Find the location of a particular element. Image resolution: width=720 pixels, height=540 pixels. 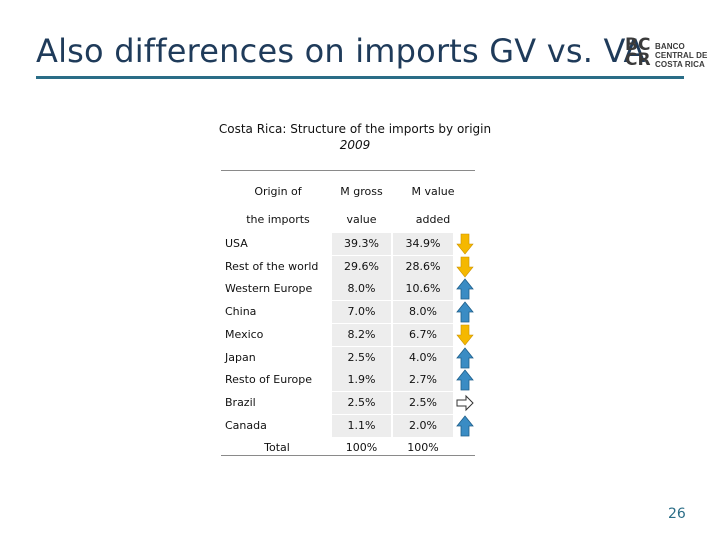

table-subtitle: 2009 is located at coordinates (355, 145).